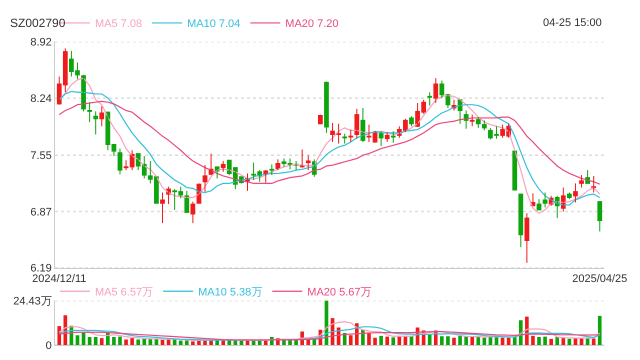  What do you see at coordinates (59, 279) in the screenshot?
I see `x-tick-label: 2024/12/11` at bounding box center [59, 279].